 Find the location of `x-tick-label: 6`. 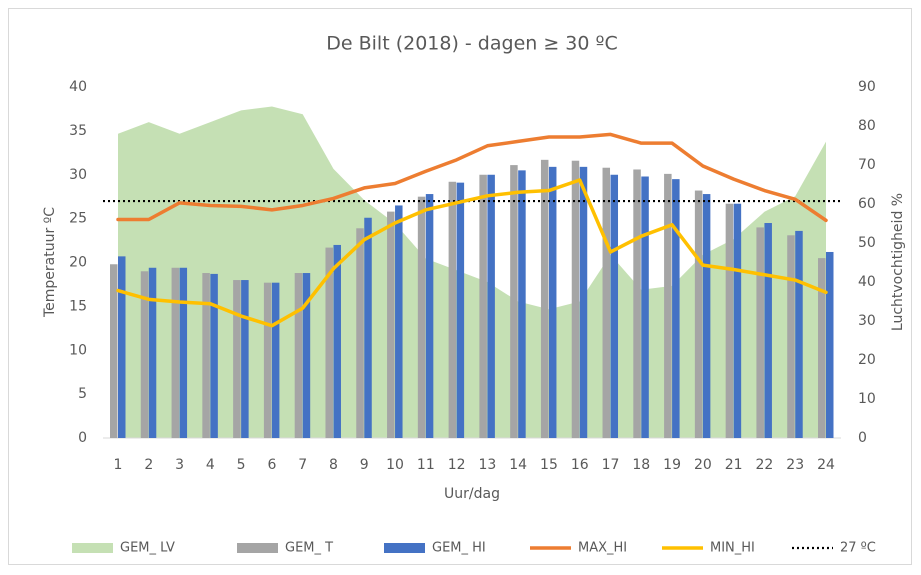

x-tick-label: 6 is located at coordinates (271, 465).